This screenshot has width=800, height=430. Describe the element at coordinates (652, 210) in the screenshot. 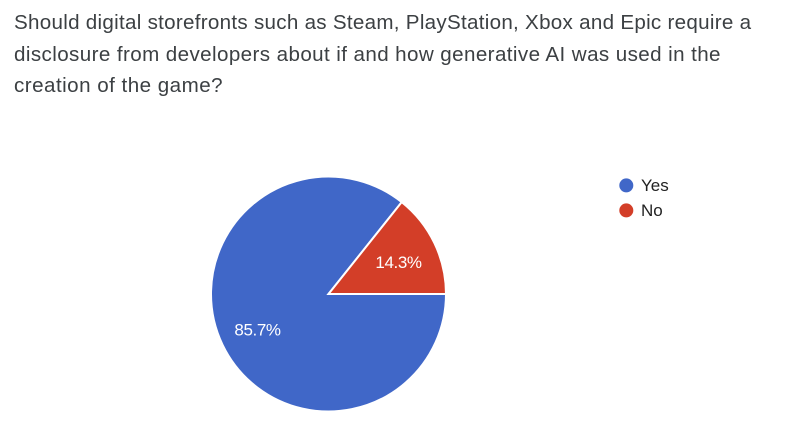

I see `svg-text: No` at that location.